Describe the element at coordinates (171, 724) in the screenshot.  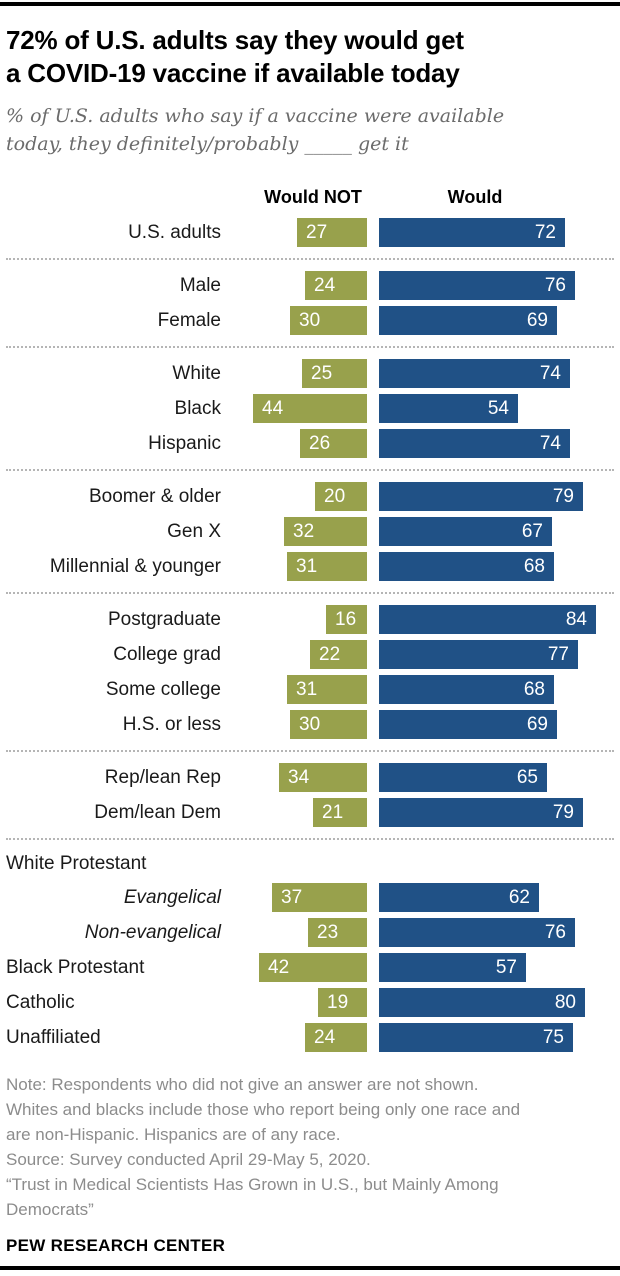
I see `row-label: H.S. or less` at that location.